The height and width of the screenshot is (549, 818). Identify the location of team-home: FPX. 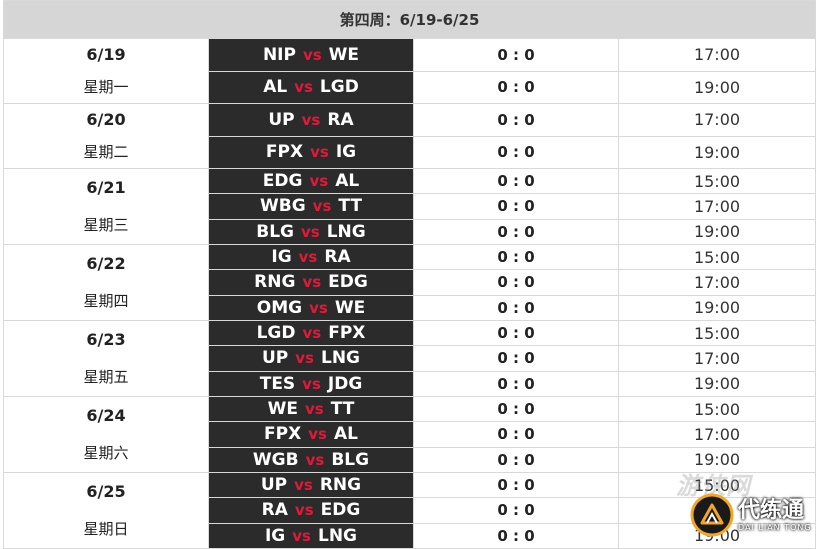
(284, 152).